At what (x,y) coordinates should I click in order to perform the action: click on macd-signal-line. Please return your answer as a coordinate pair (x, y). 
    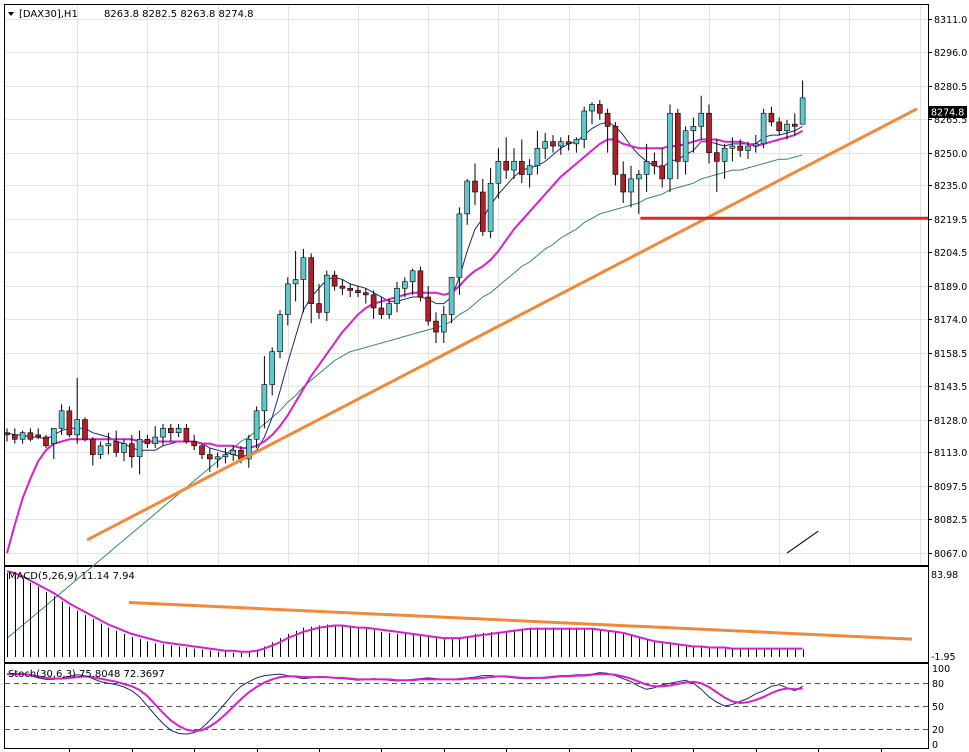
    Looking at the image, I should click on (404, 611).